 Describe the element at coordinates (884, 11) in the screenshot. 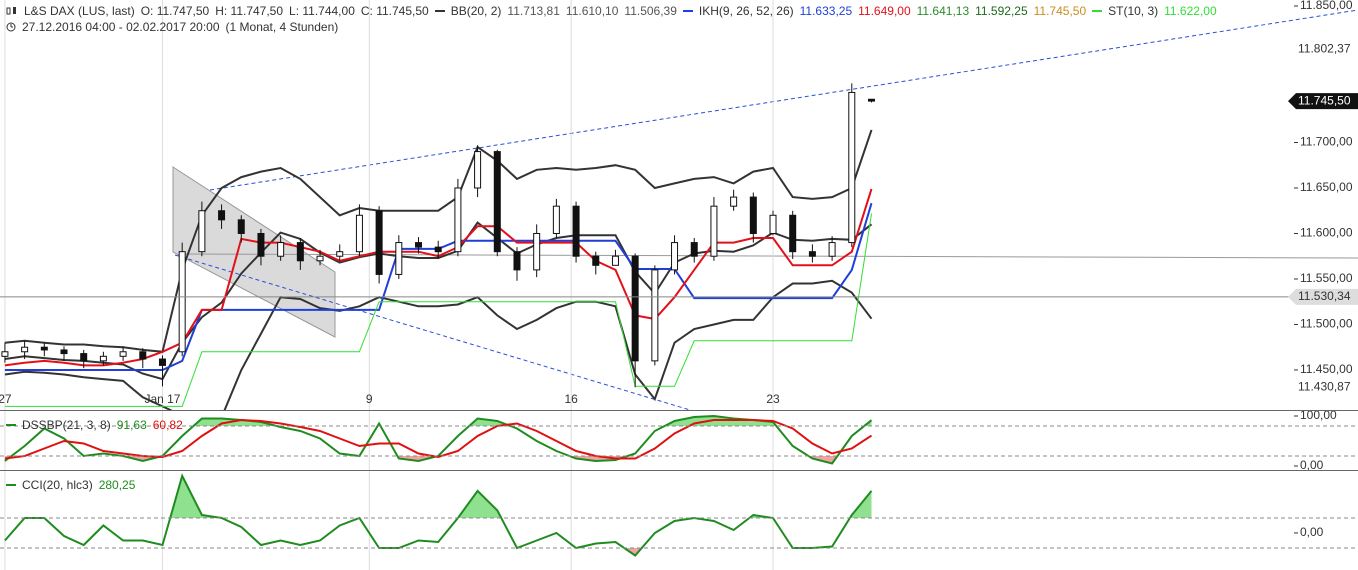

I see `indicator-value: 11.649,00` at that location.